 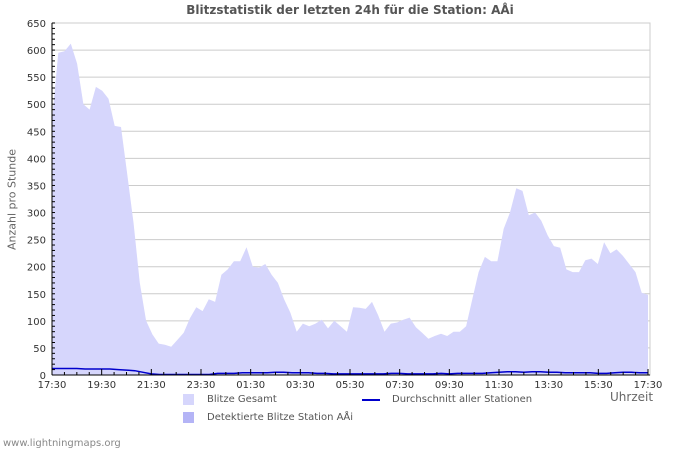 What do you see at coordinates (598, 385) in the screenshot?
I see `svg-text: 15:30` at bounding box center [598, 385].